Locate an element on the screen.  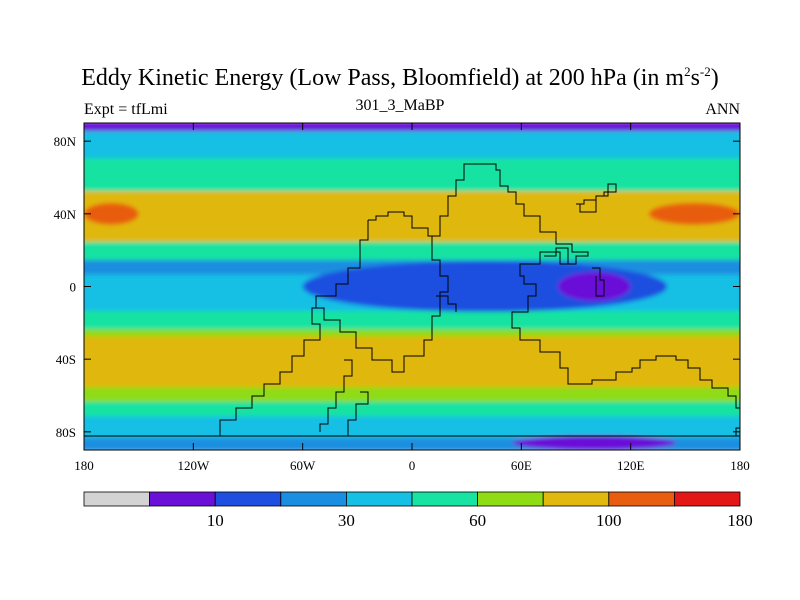
y-tick-label-0: 80N is located at coordinates (65, 141).